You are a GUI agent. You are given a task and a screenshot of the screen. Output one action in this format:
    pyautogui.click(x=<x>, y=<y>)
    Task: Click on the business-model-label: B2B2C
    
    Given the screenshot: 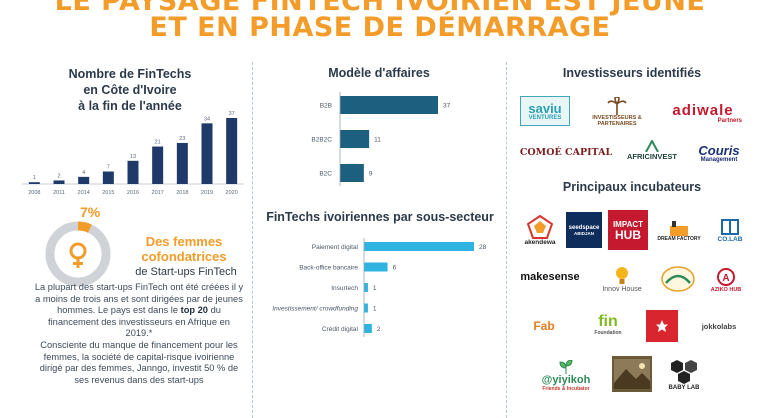 What is the action you would take?
    pyautogui.click(x=321, y=140)
    